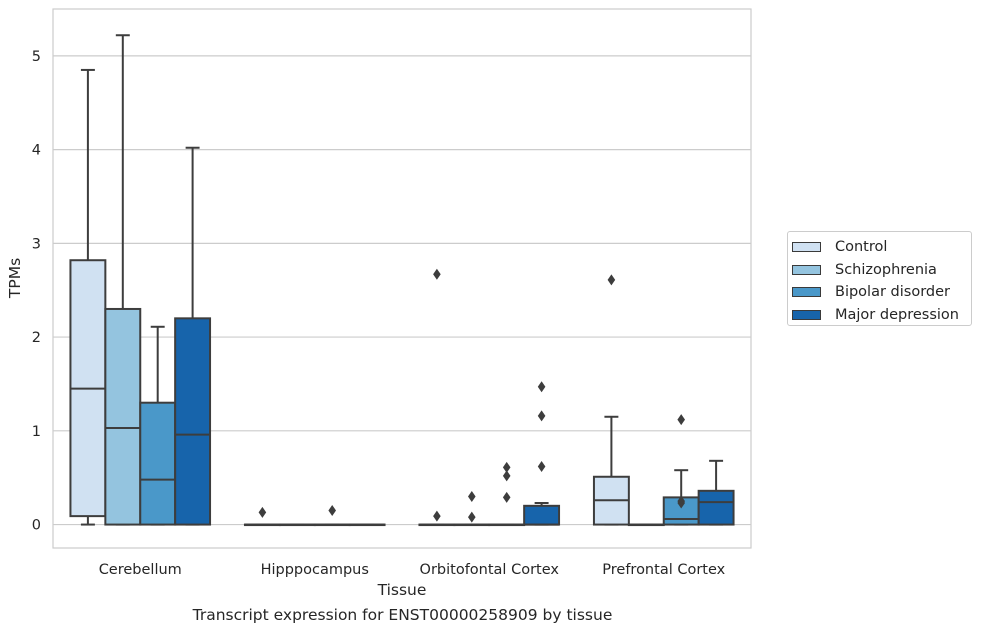  Describe the element at coordinates (36, 526) in the screenshot. I see `y-tick-label: 0` at that location.